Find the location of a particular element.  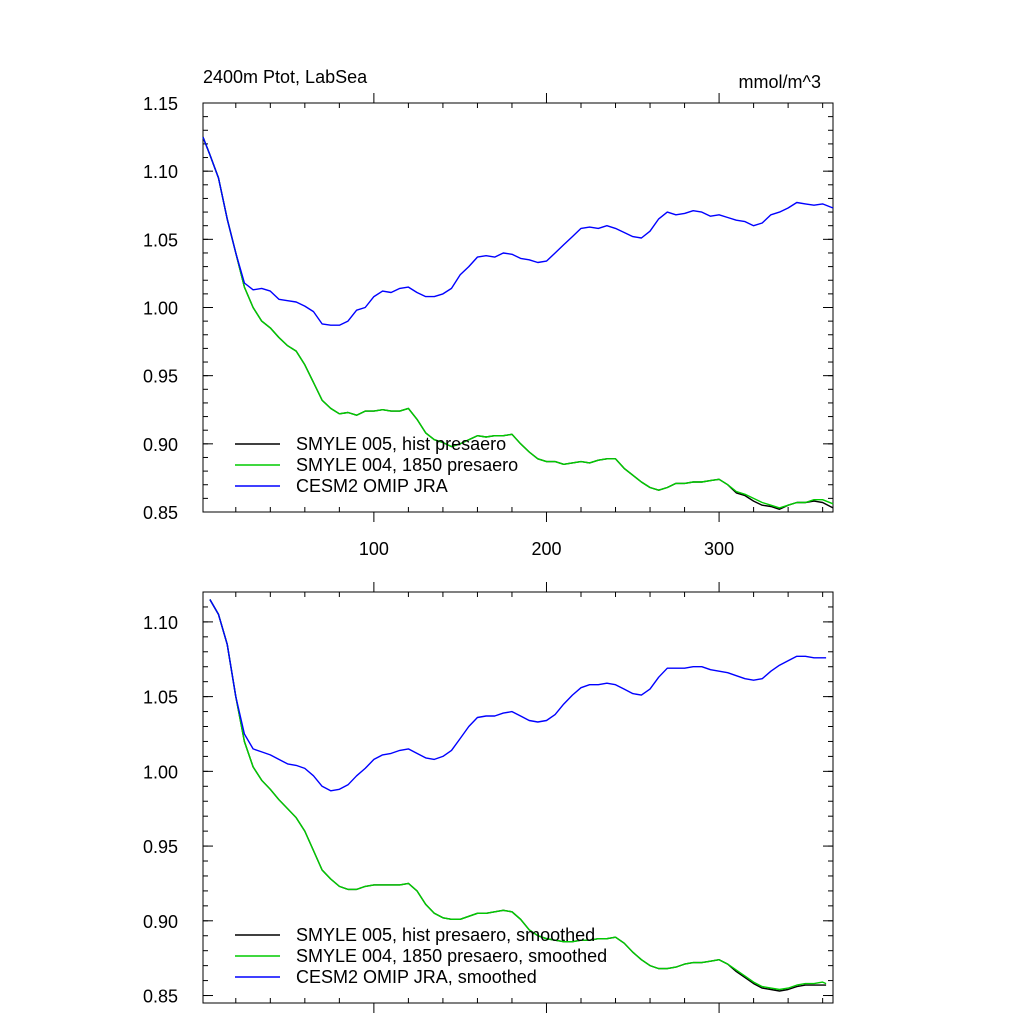

y-tick-label: 1.15 is located at coordinates (160, 104).